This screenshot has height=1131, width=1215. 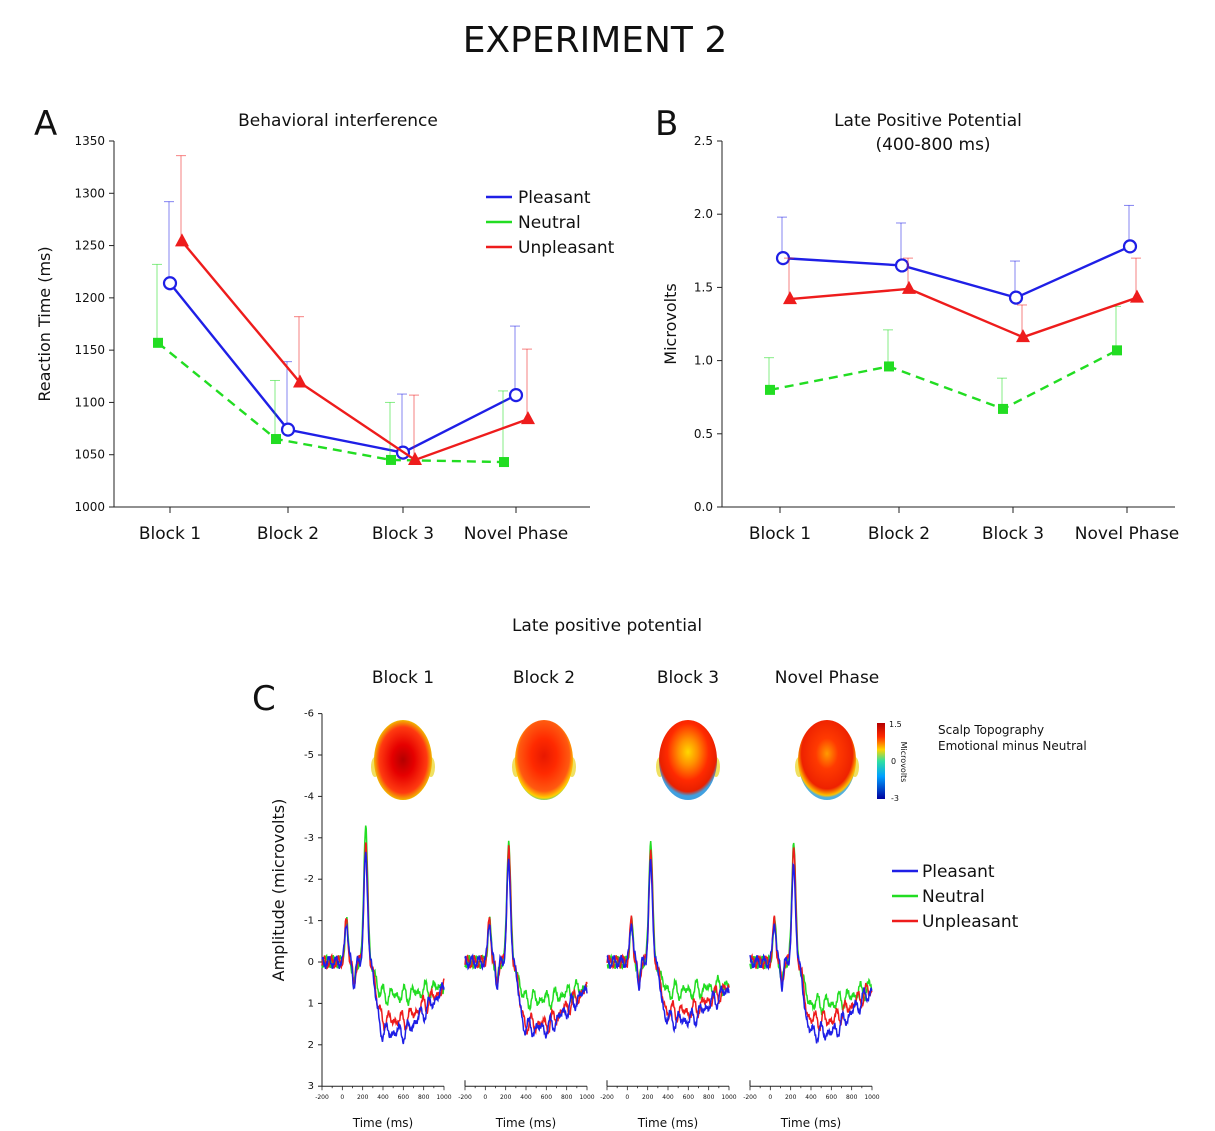 What do you see at coordinates (566, 248) in the screenshot?
I see `legend-label-unpleasant: Unpleasant` at bounding box center [566, 248].